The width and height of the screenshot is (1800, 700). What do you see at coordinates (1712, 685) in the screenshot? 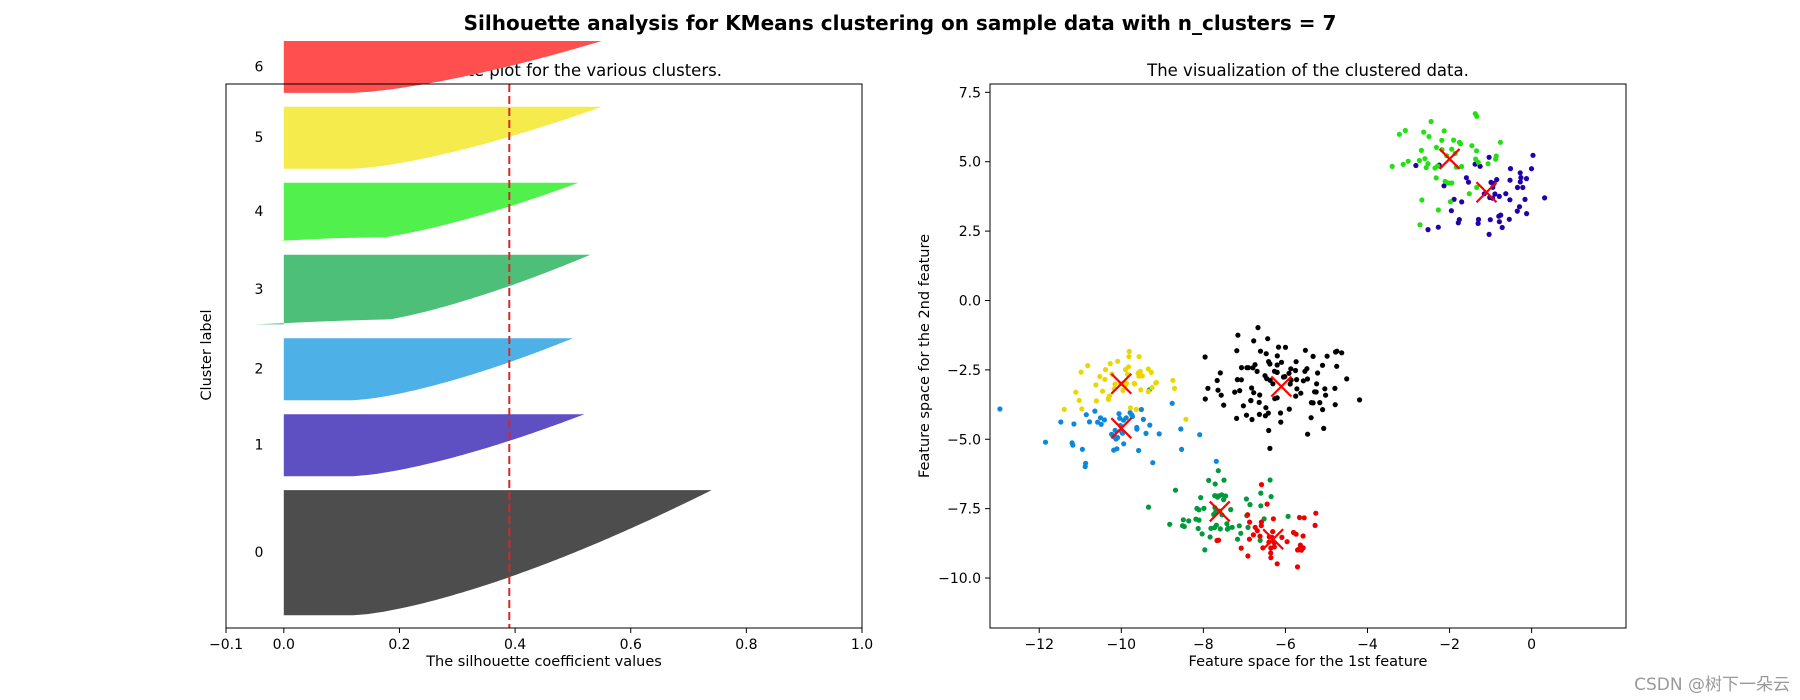
I see `watermark: CSDN @树下一朵云` at bounding box center [1712, 685].